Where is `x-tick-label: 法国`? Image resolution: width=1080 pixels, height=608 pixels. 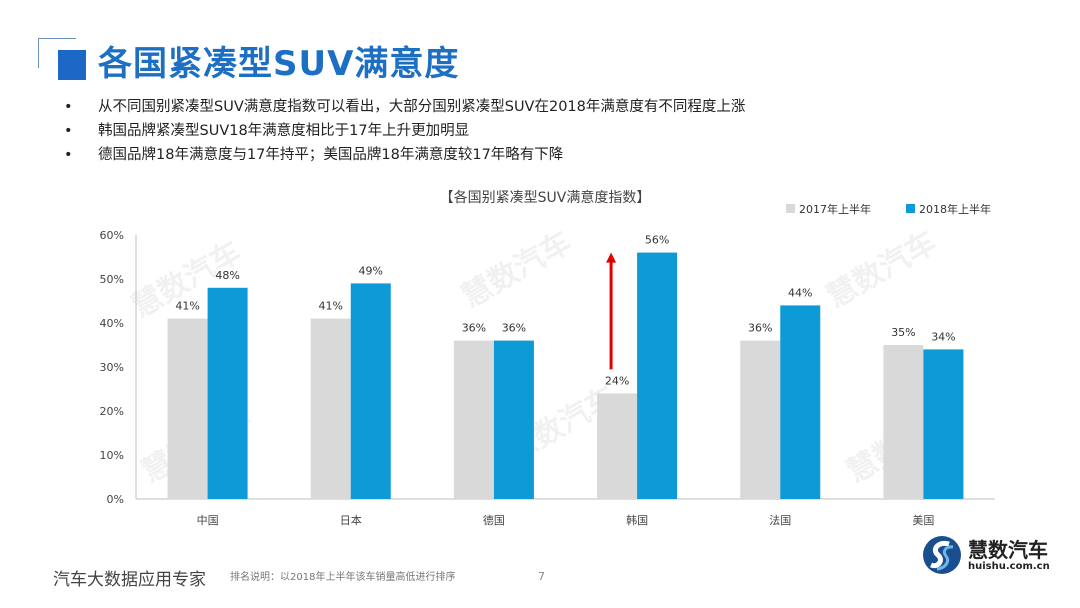 x-tick-label: 法国 is located at coordinates (780, 520).